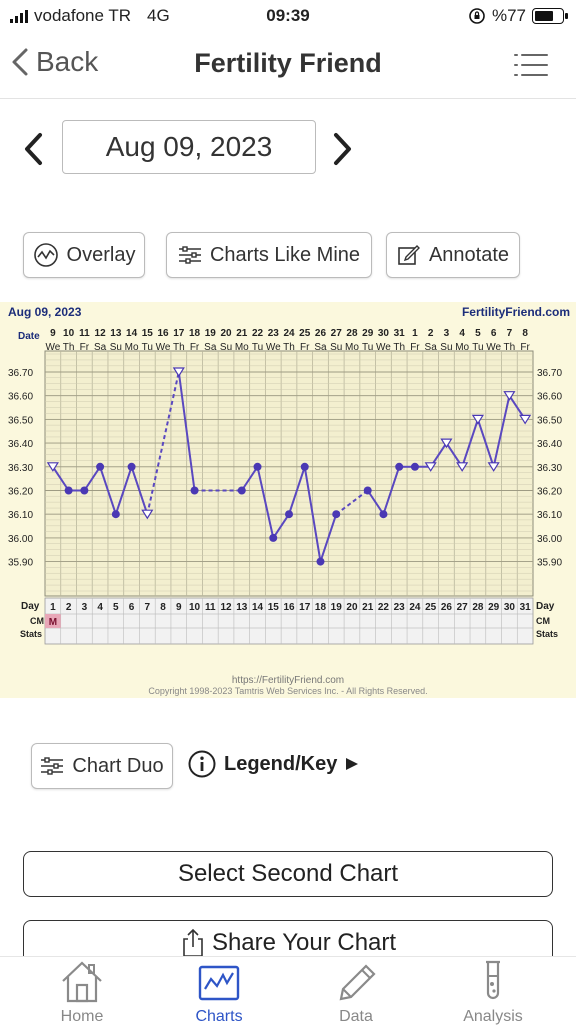 The height and width of the screenshot is (1026, 576). I want to click on charts-like-mine-button: Charts Like Mine, so click(269, 255).